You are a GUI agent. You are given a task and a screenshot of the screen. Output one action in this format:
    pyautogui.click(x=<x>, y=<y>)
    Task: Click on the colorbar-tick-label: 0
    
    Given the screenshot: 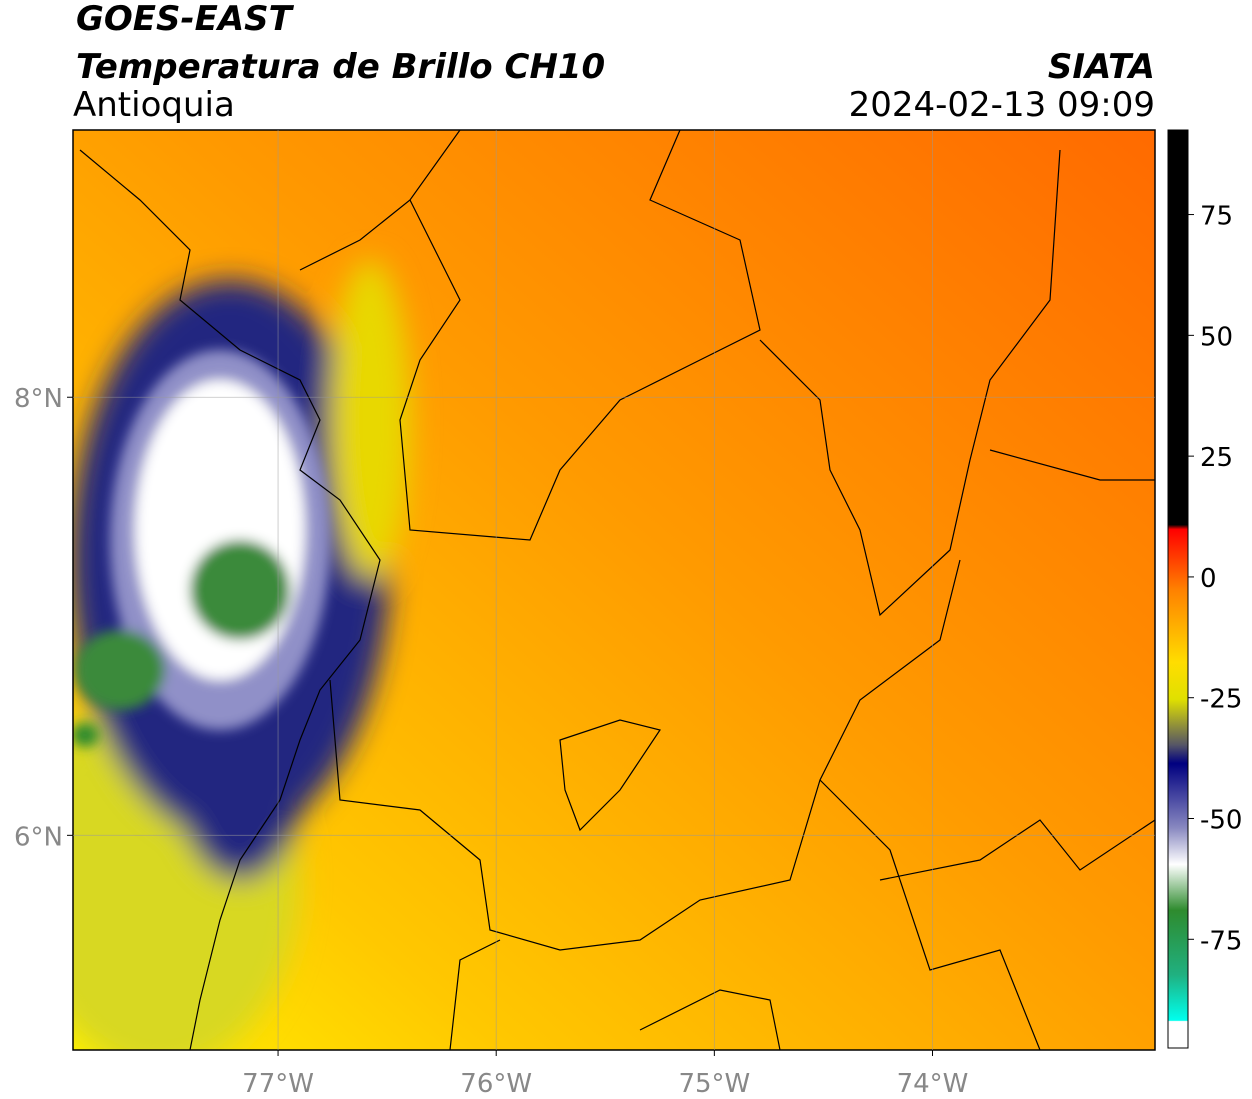 What is the action you would take?
    pyautogui.click(x=1208, y=579)
    